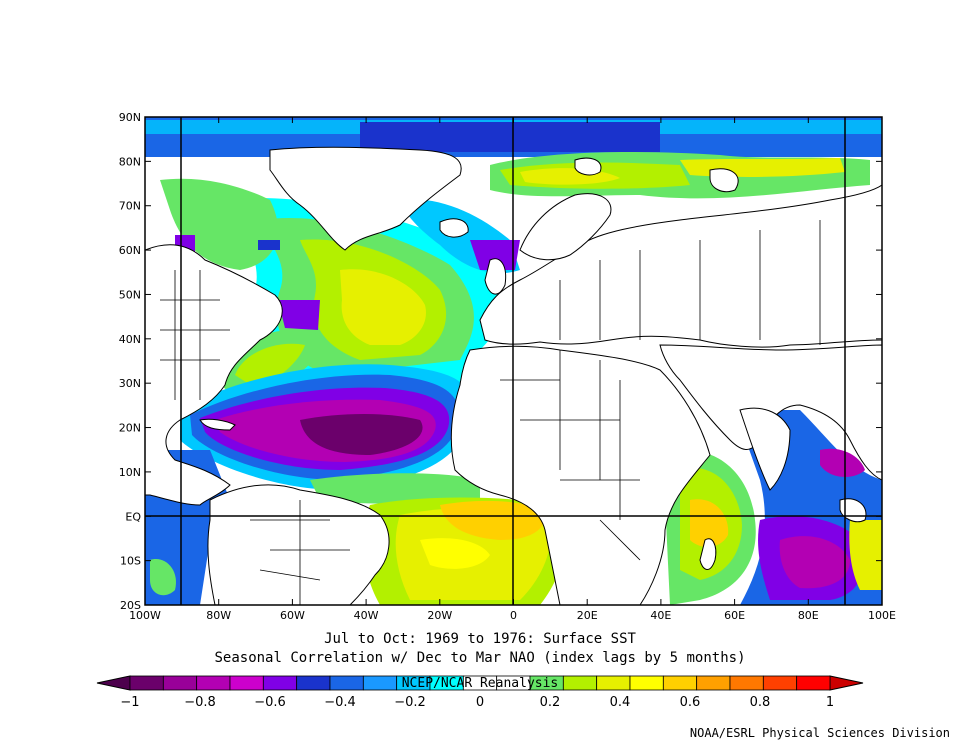  I want to click on colorbar-tick-label: −0.4, so click(340, 702).